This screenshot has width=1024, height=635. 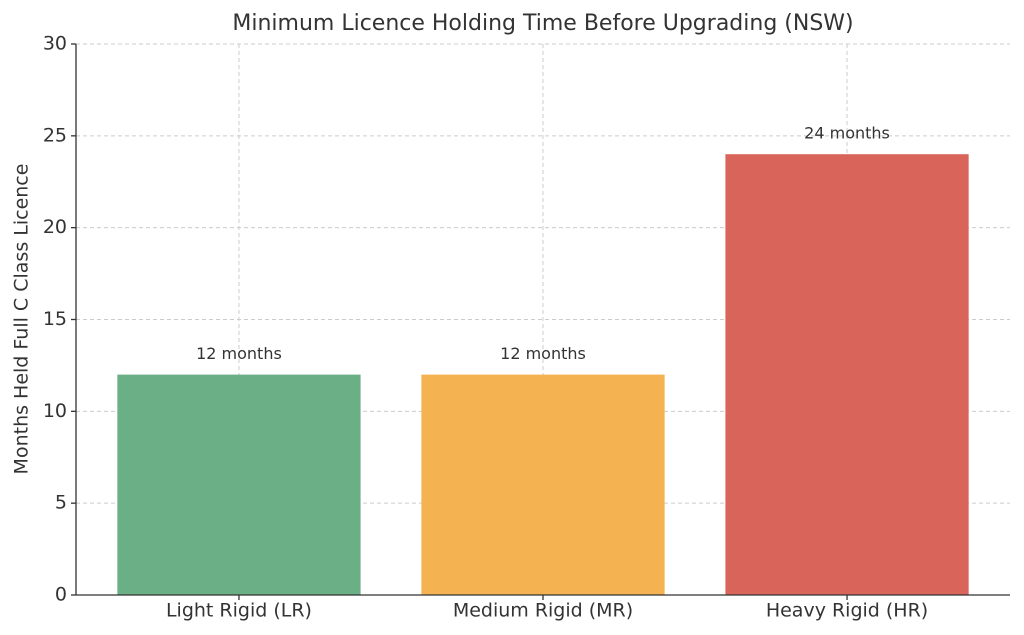 I want to click on x-tick-label: Heavy Rigid (HR), so click(x=847, y=611).